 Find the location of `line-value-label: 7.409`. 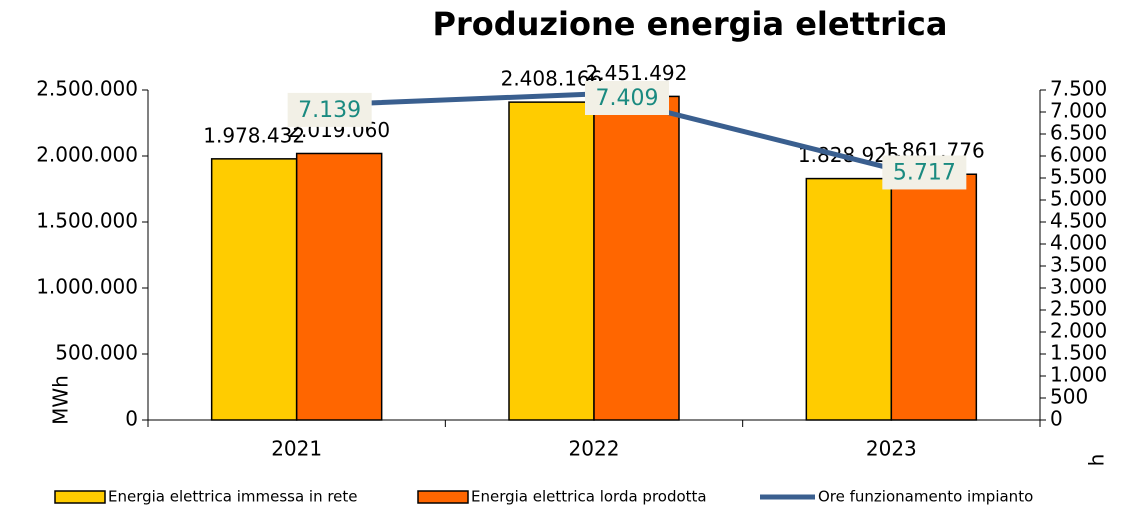

line-value-label: 7.409 is located at coordinates (627, 98).